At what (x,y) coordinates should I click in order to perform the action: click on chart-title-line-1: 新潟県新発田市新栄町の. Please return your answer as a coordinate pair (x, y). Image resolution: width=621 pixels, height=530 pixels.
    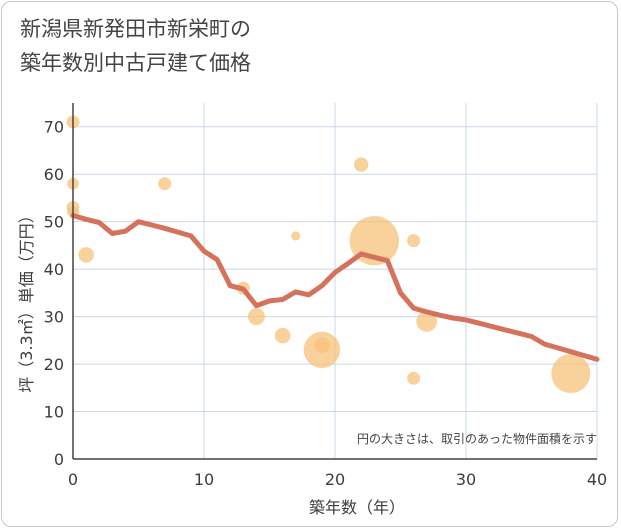
    Looking at the image, I should click on (135, 29).